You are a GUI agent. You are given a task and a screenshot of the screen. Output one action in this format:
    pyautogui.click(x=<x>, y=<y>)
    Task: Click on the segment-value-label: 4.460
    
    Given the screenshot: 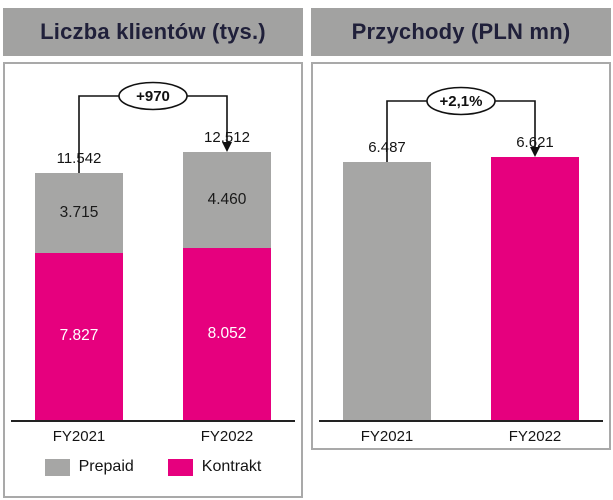 What is the action you would take?
    pyautogui.click(x=227, y=199)
    